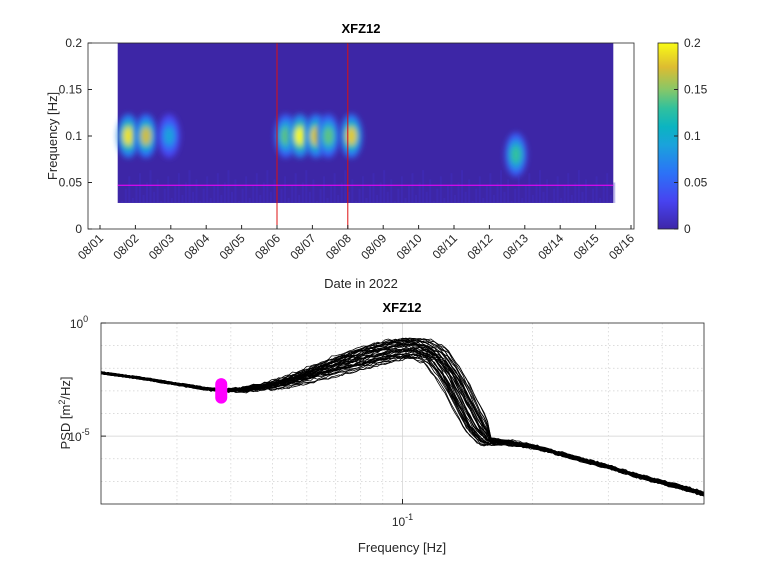 Image resolution: width=778 pixels, height=584 pixels. I want to click on psd-y-tick-label: 10⁰, so click(79, 322).